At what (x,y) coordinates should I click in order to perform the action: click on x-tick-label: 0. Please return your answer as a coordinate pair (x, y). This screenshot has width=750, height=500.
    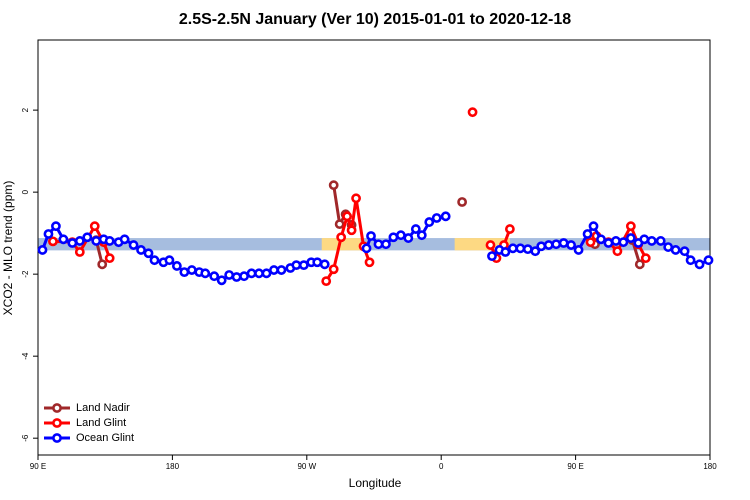
    Looking at the image, I should click on (441, 466).